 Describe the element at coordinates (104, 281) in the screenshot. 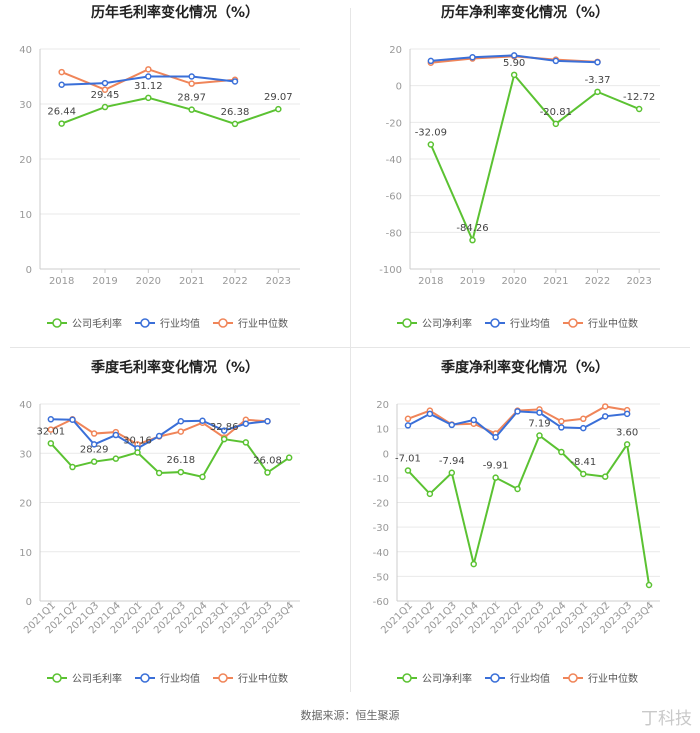

I see `chart1-x-tick-label: 2019` at that location.